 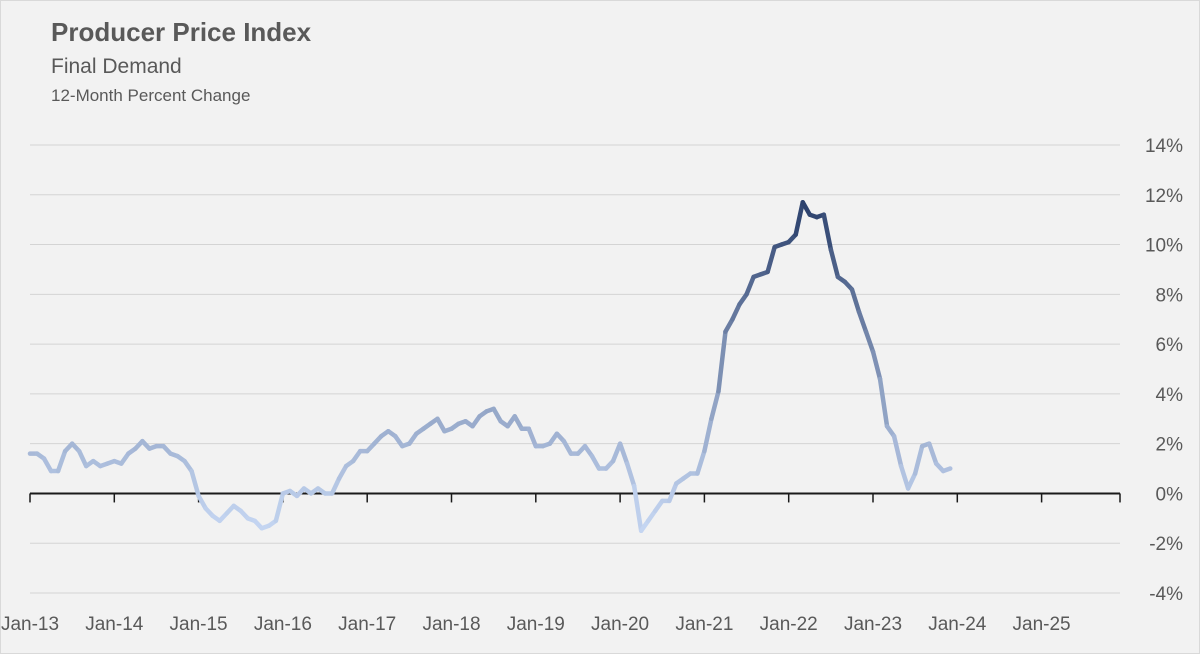 I want to click on x-tick-label: Jan-14, so click(x=114, y=624).